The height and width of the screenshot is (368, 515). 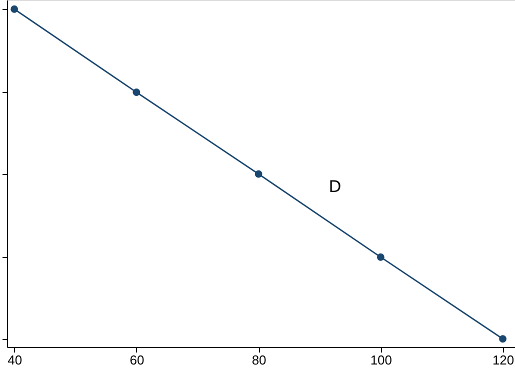 What do you see at coordinates (137, 360) in the screenshot?
I see `x-tick-label: 60` at bounding box center [137, 360].